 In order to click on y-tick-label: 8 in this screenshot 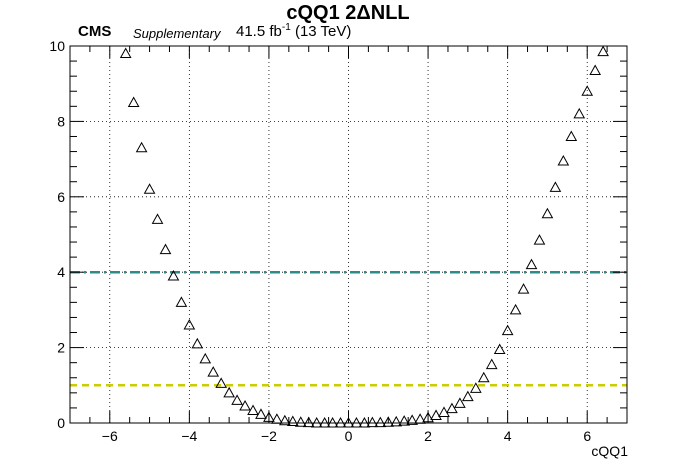, I will do `click(61, 121)`.